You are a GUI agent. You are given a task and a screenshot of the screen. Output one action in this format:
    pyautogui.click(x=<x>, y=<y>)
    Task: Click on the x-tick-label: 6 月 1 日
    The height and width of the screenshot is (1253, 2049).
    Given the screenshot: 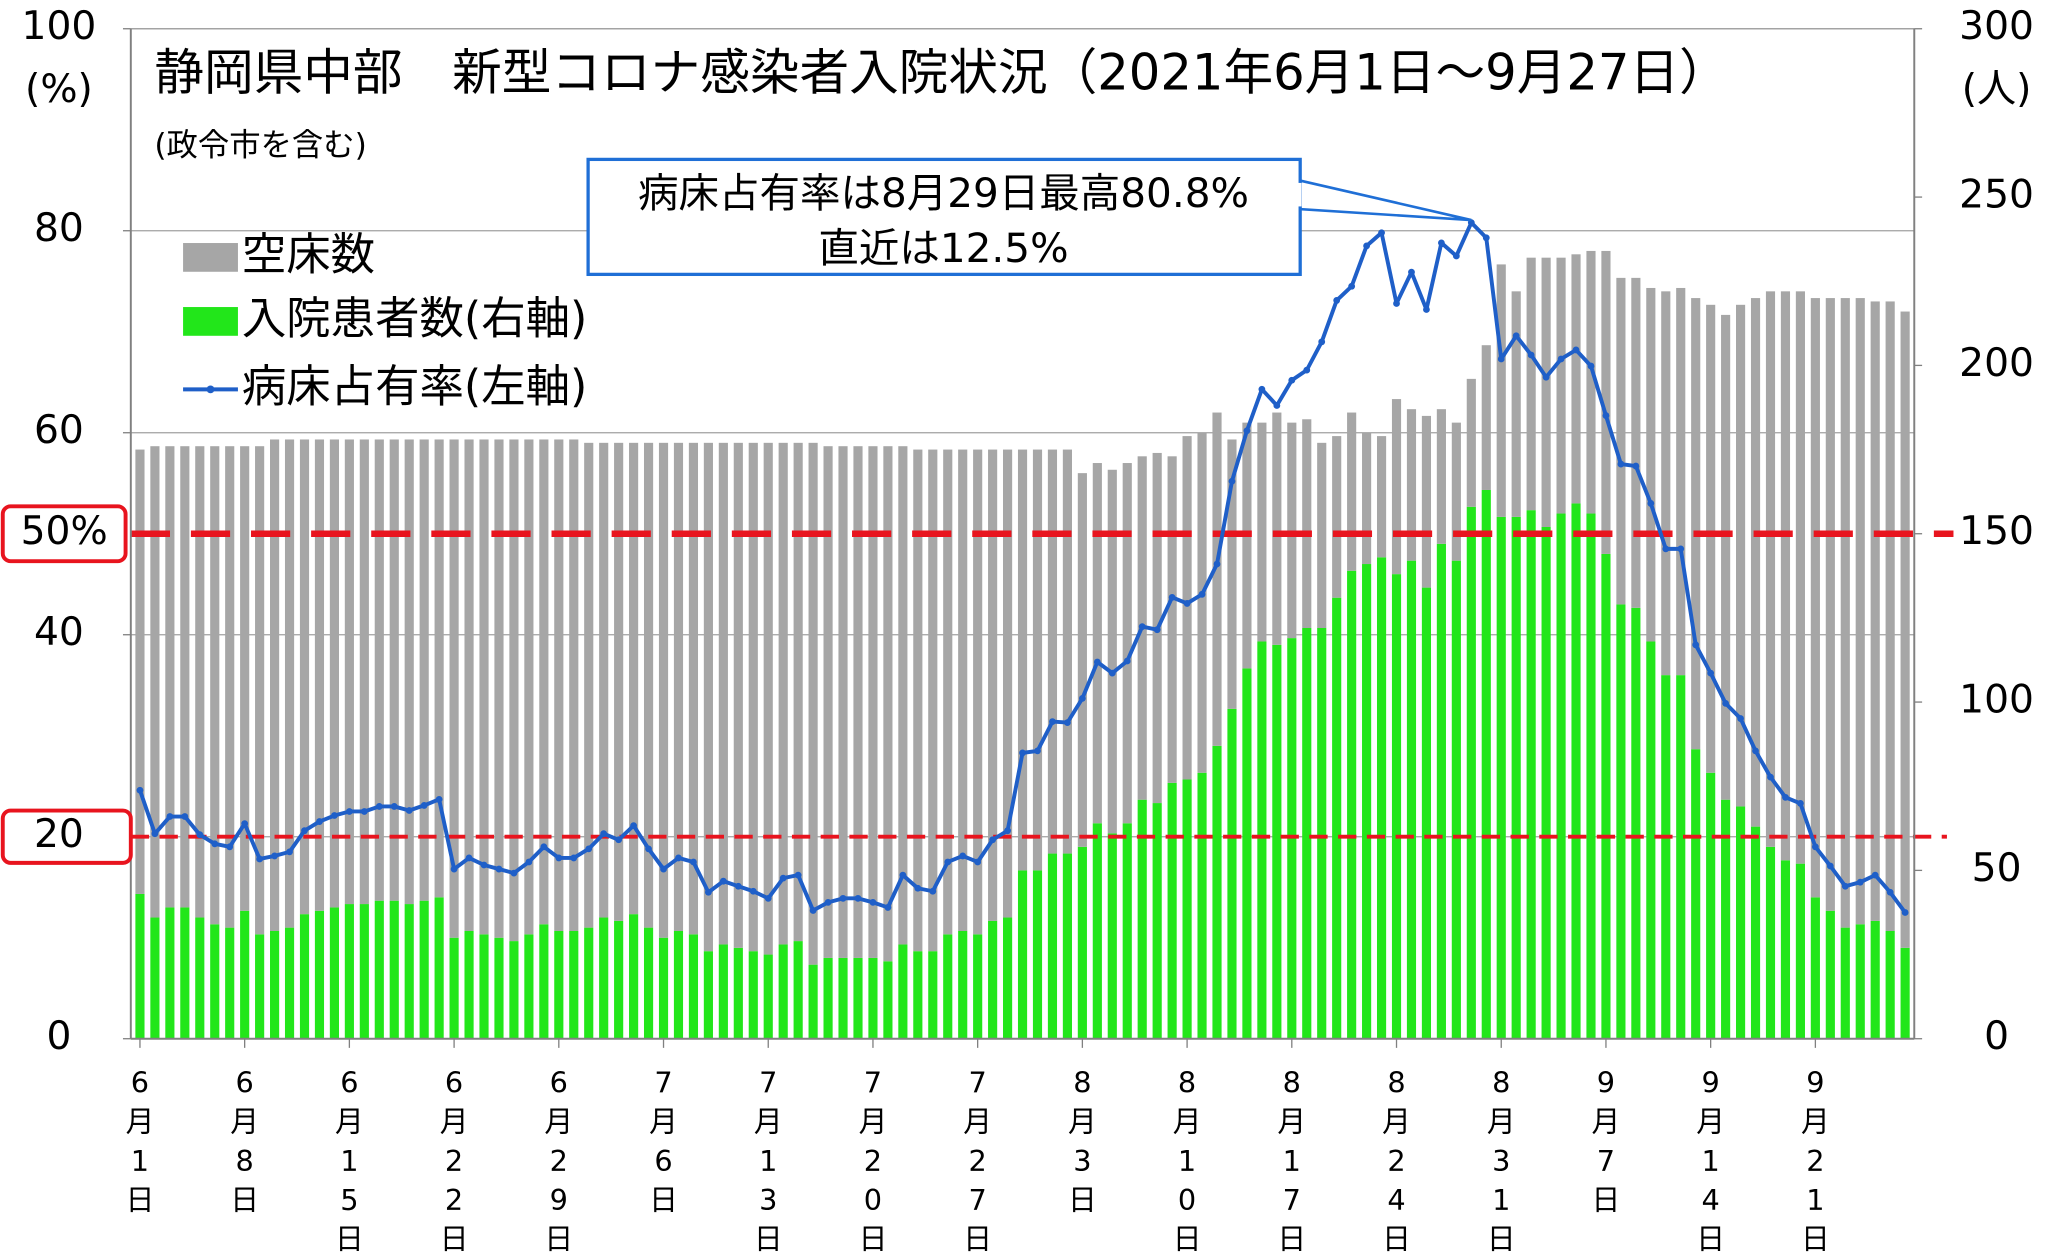 What is the action you would take?
    pyautogui.click(x=140, y=1141)
    